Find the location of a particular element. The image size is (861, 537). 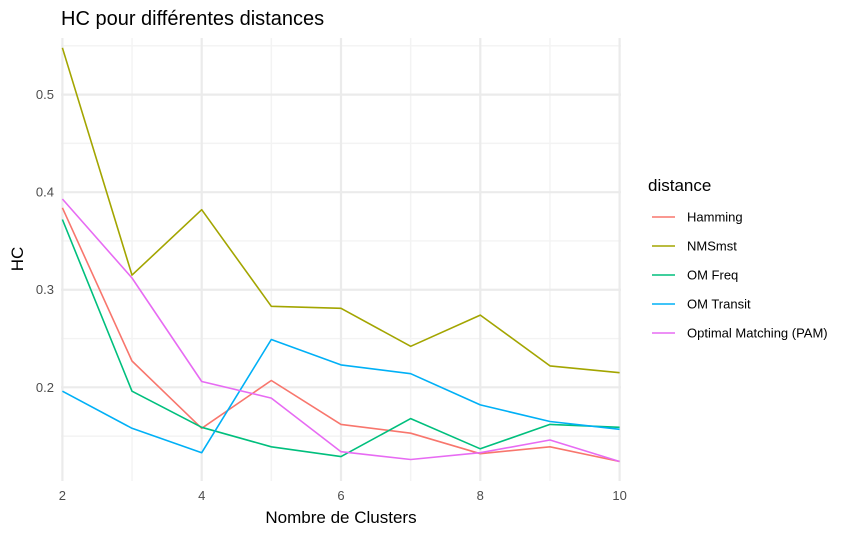

legend-label: Optimal Matching (PAM) is located at coordinates (757, 333).